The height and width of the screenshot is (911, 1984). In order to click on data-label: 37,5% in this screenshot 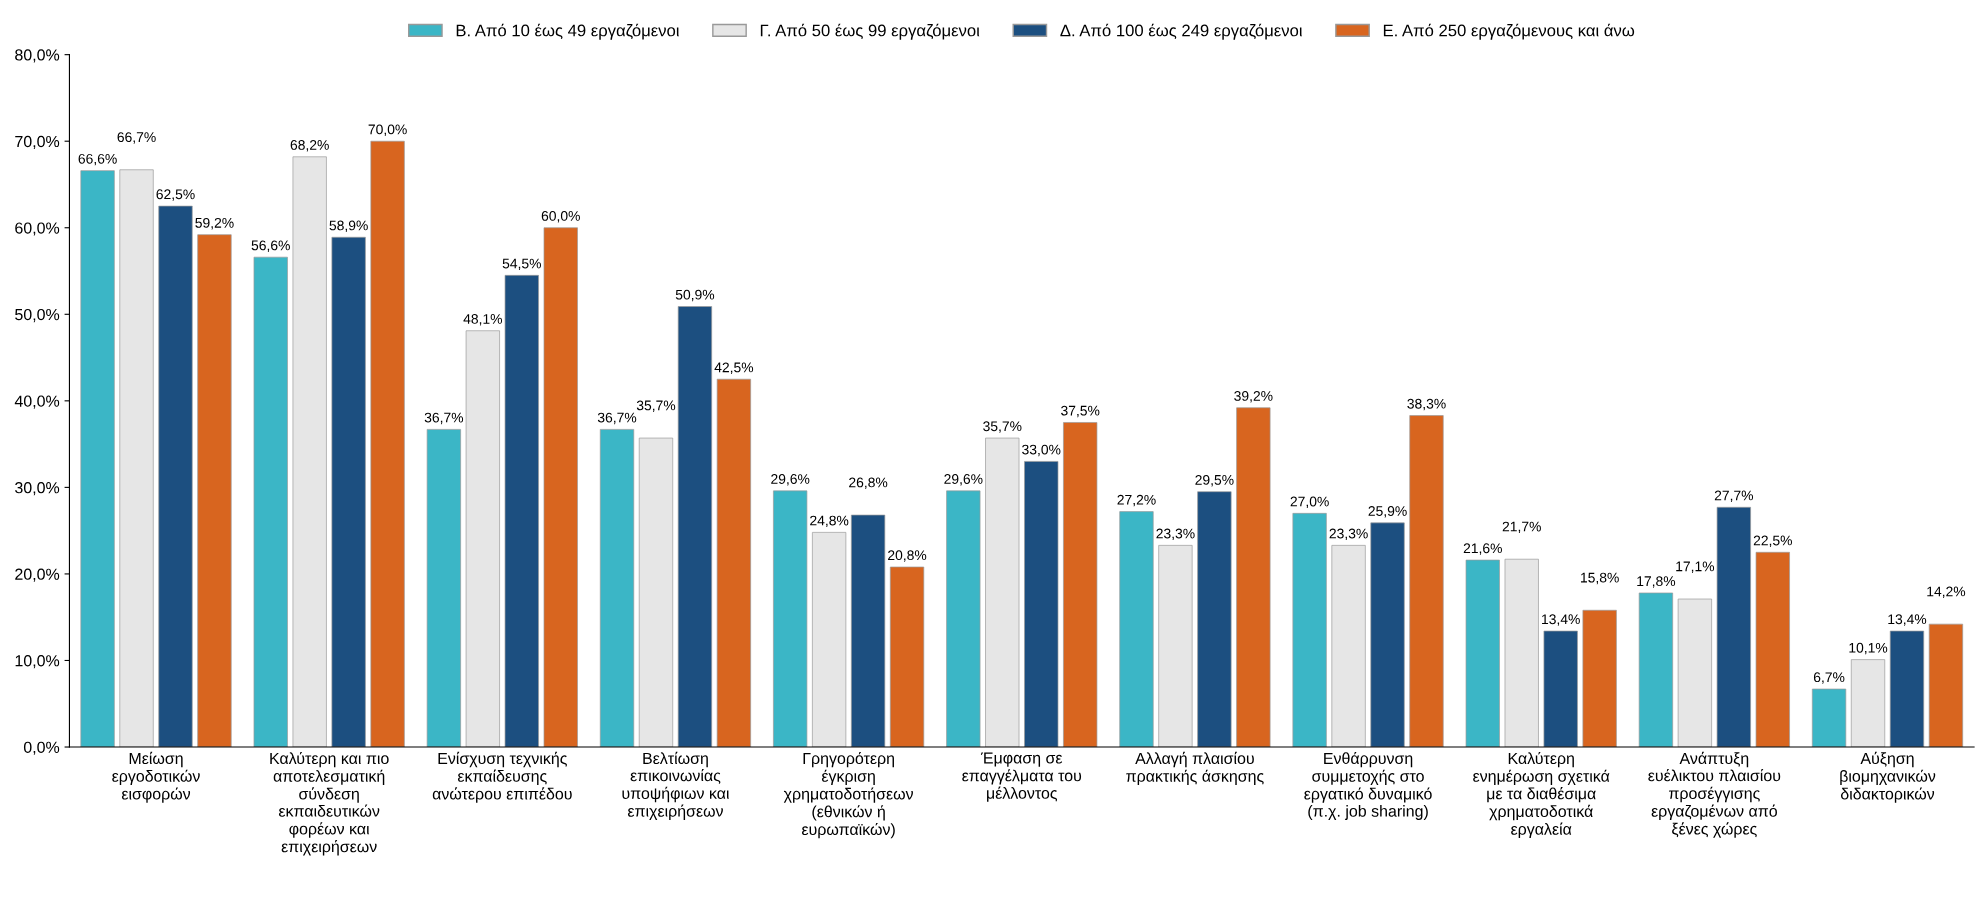, I will do `click(1080, 411)`.